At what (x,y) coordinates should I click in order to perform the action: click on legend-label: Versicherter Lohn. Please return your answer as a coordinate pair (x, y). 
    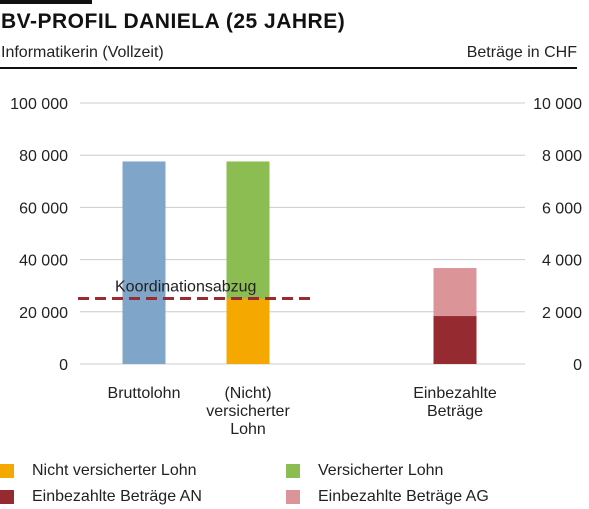
    Looking at the image, I should click on (381, 470).